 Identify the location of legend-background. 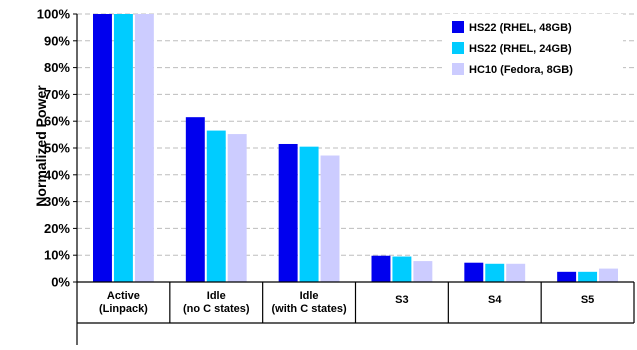
(534, 49).